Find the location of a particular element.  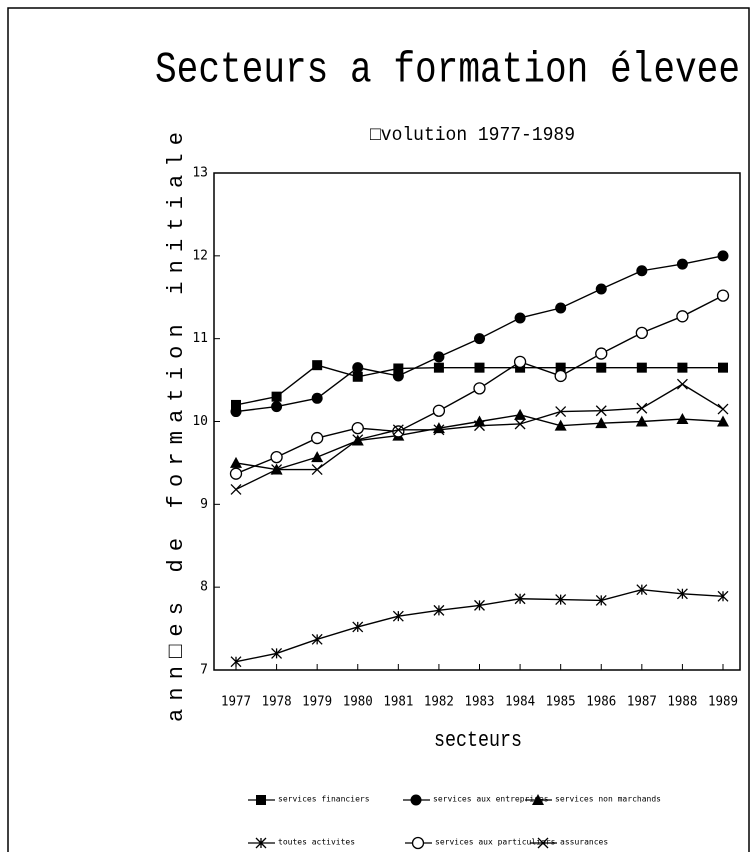

x-tick-label: 1983 is located at coordinates (480, 702).